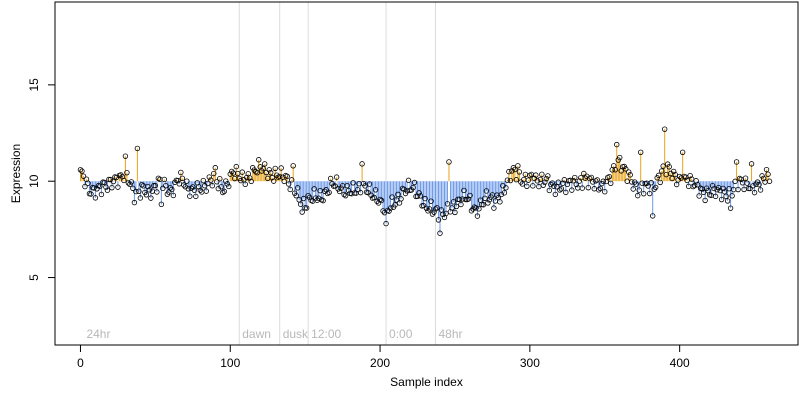  Describe the element at coordinates (296, 334) in the screenshot. I see `annotation-label: dusk` at that location.